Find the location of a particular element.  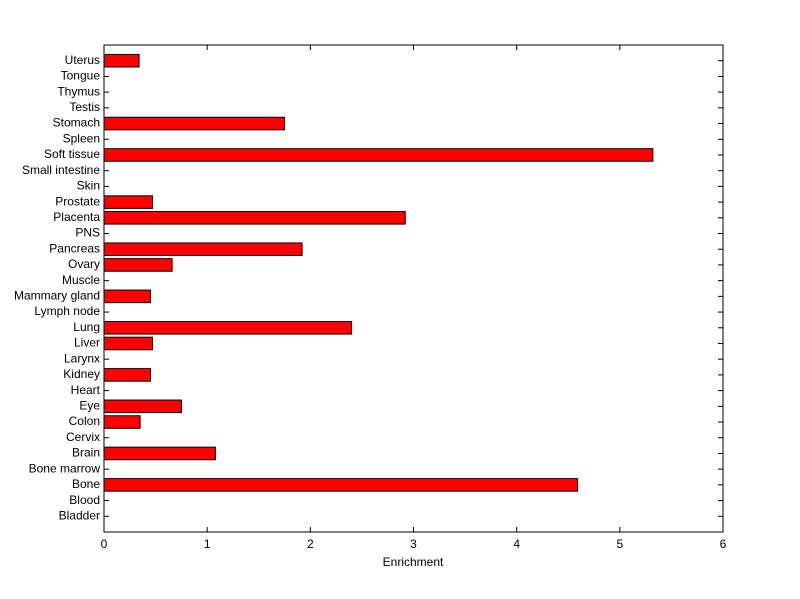

y-tick-label: Cervix is located at coordinates (83, 437).